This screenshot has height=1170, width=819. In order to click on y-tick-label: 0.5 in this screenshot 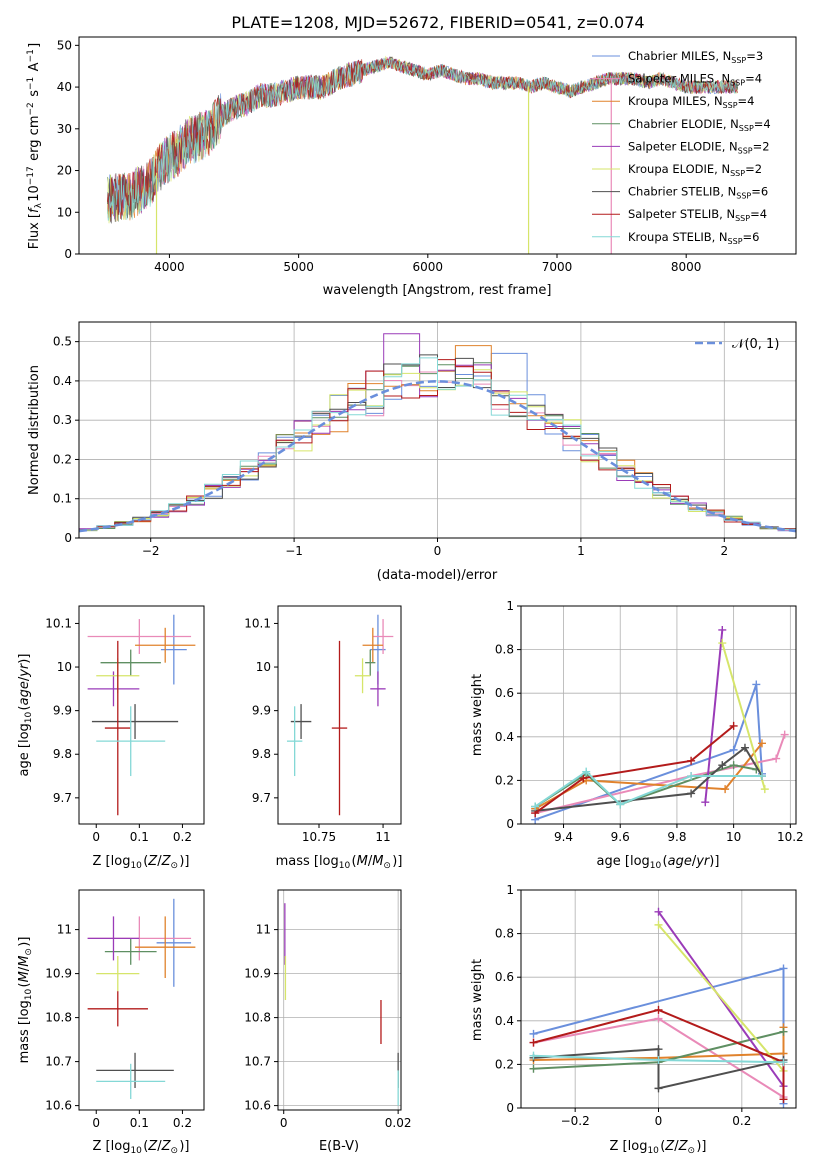, I will do `click(62, 342)`.